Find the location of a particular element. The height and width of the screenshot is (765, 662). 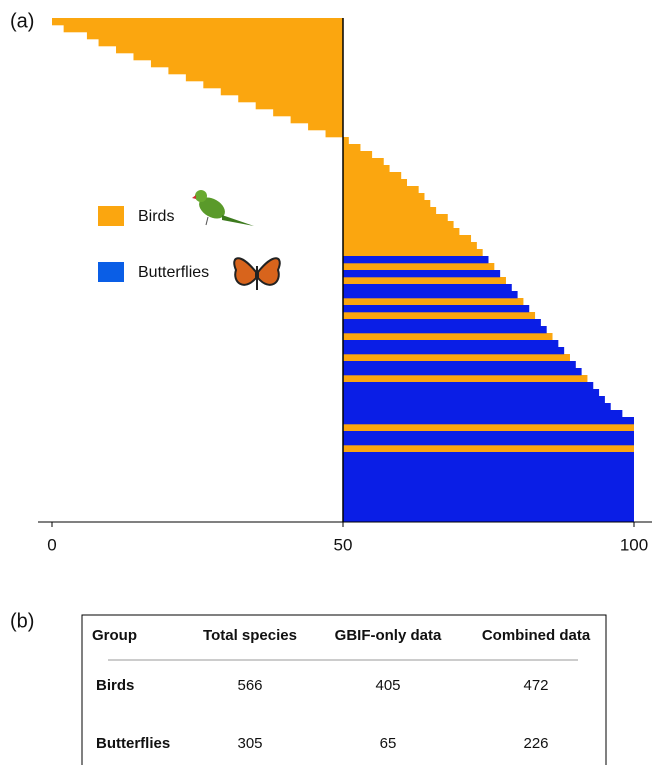

x-tick-label: 0 is located at coordinates (51, 544).